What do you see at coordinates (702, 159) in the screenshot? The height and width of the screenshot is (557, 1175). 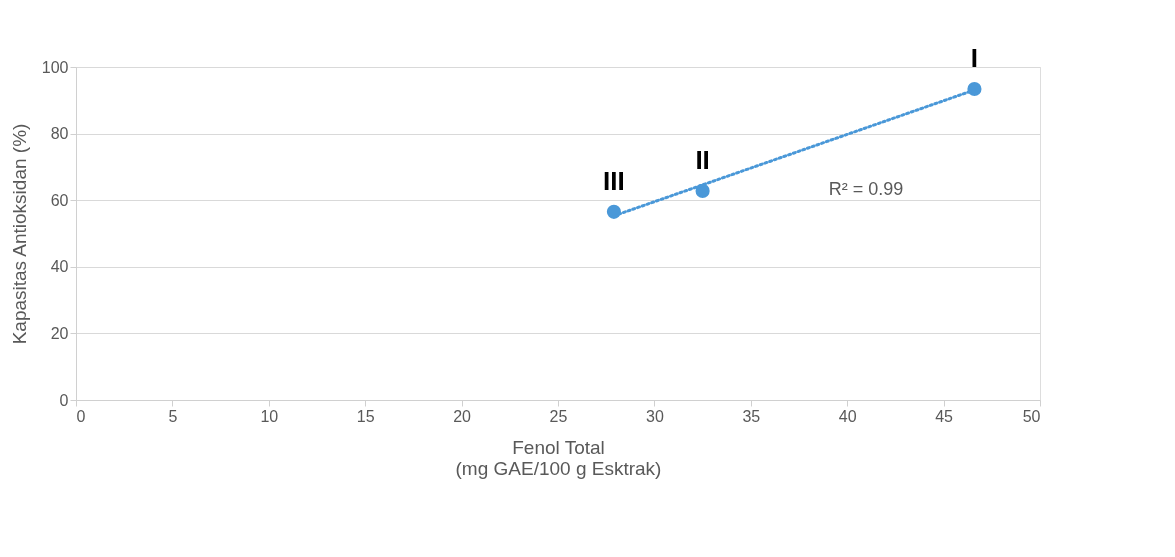 I see `annotation: II` at bounding box center [702, 159].